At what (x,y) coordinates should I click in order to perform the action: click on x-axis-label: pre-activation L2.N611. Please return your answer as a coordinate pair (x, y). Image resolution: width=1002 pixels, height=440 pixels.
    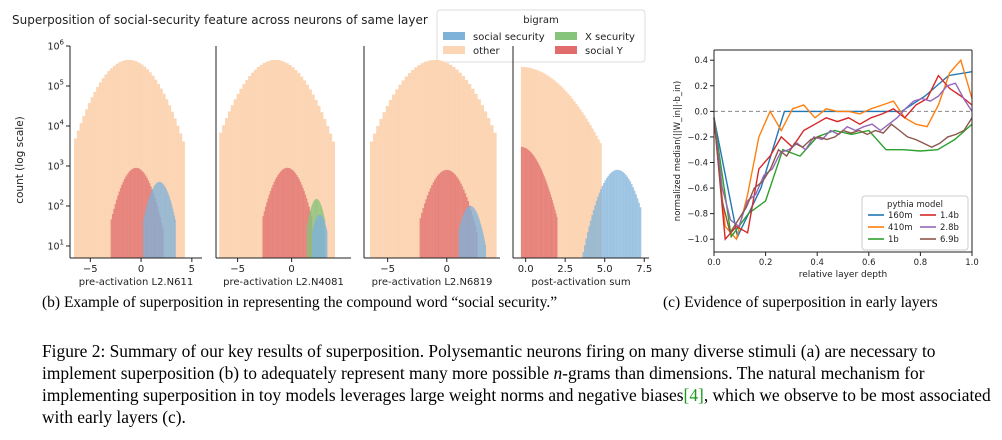
    Looking at the image, I should click on (136, 282).